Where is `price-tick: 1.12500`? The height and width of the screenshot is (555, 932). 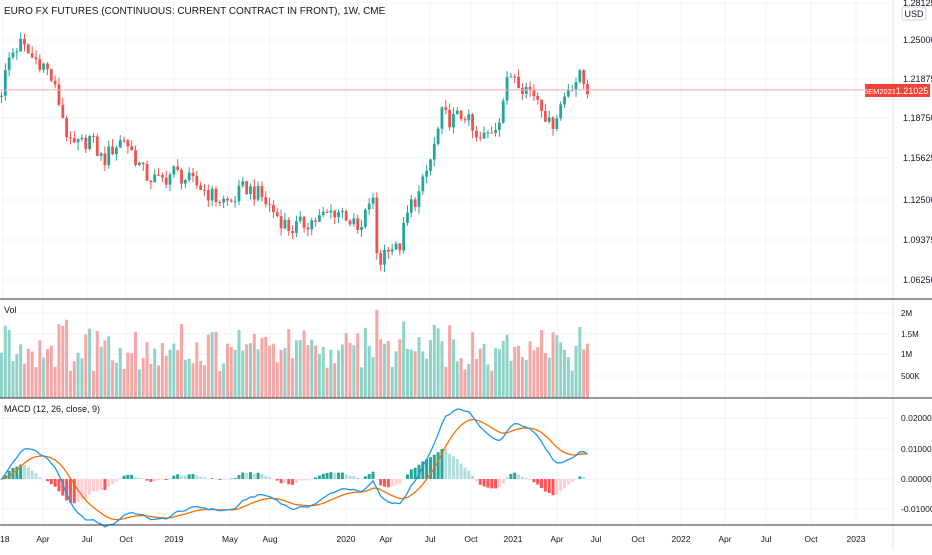
price-tick: 1.12500 is located at coordinates (917, 200).